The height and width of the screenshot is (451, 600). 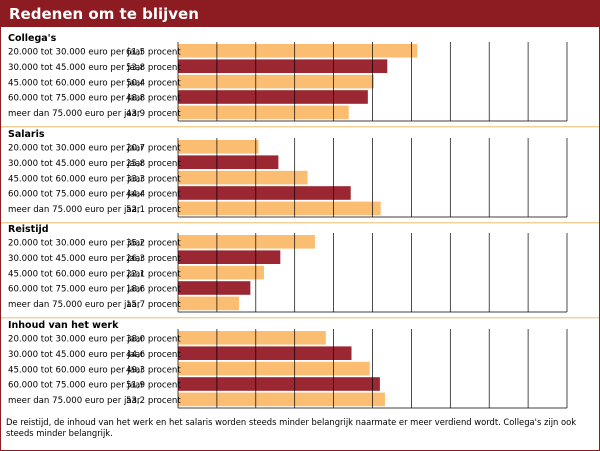 I want to click on chart-title: Redenen om te blijven, so click(x=104, y=14).